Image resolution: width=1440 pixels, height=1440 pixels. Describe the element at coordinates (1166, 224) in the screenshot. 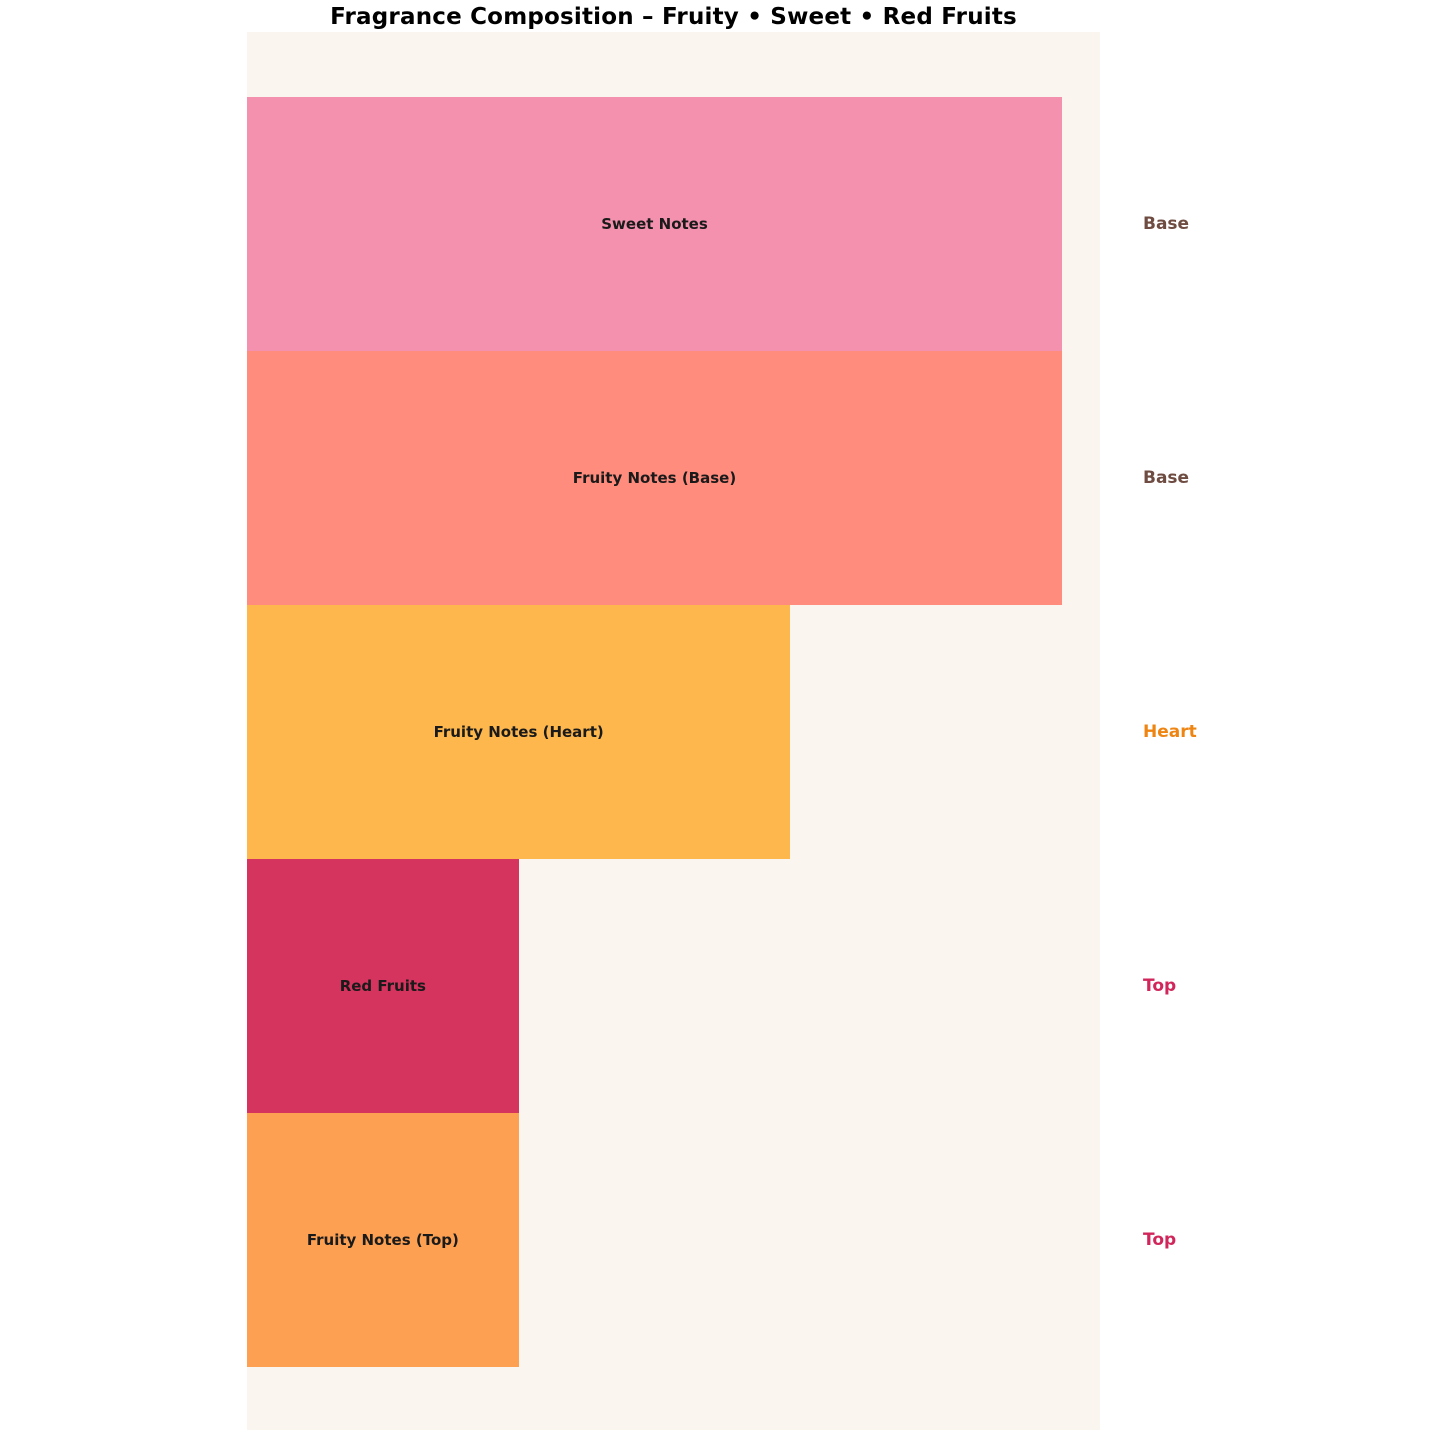

I see `phase-label-base-1: Base` at that location.